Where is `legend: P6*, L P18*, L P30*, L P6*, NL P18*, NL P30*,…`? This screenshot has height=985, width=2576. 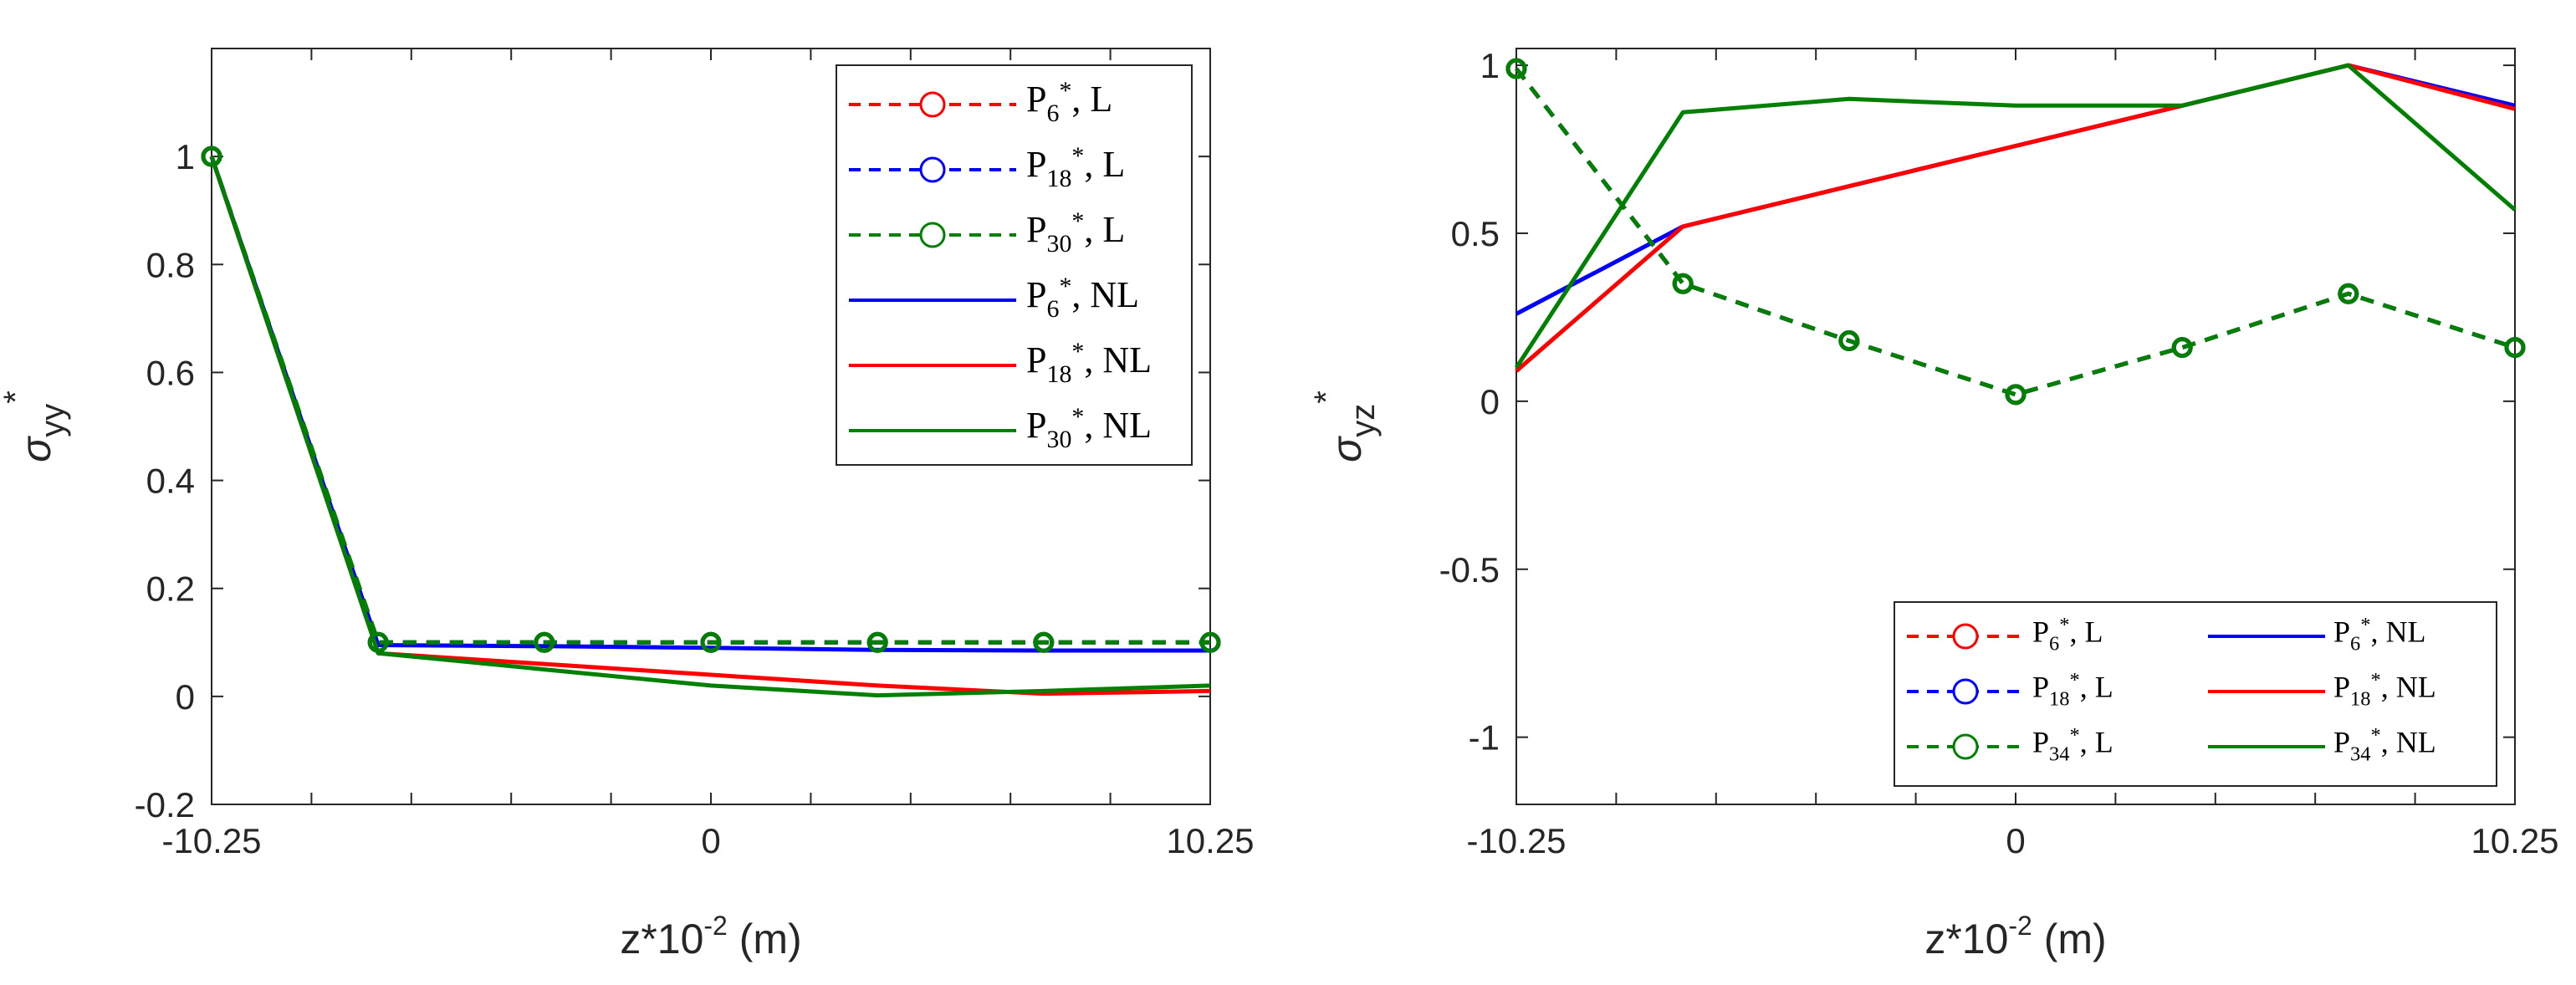
legend: P6*, L P18*, L P30*, L P6*, NL P18*, NL P30*,… is located at coordinates (1014, 265).